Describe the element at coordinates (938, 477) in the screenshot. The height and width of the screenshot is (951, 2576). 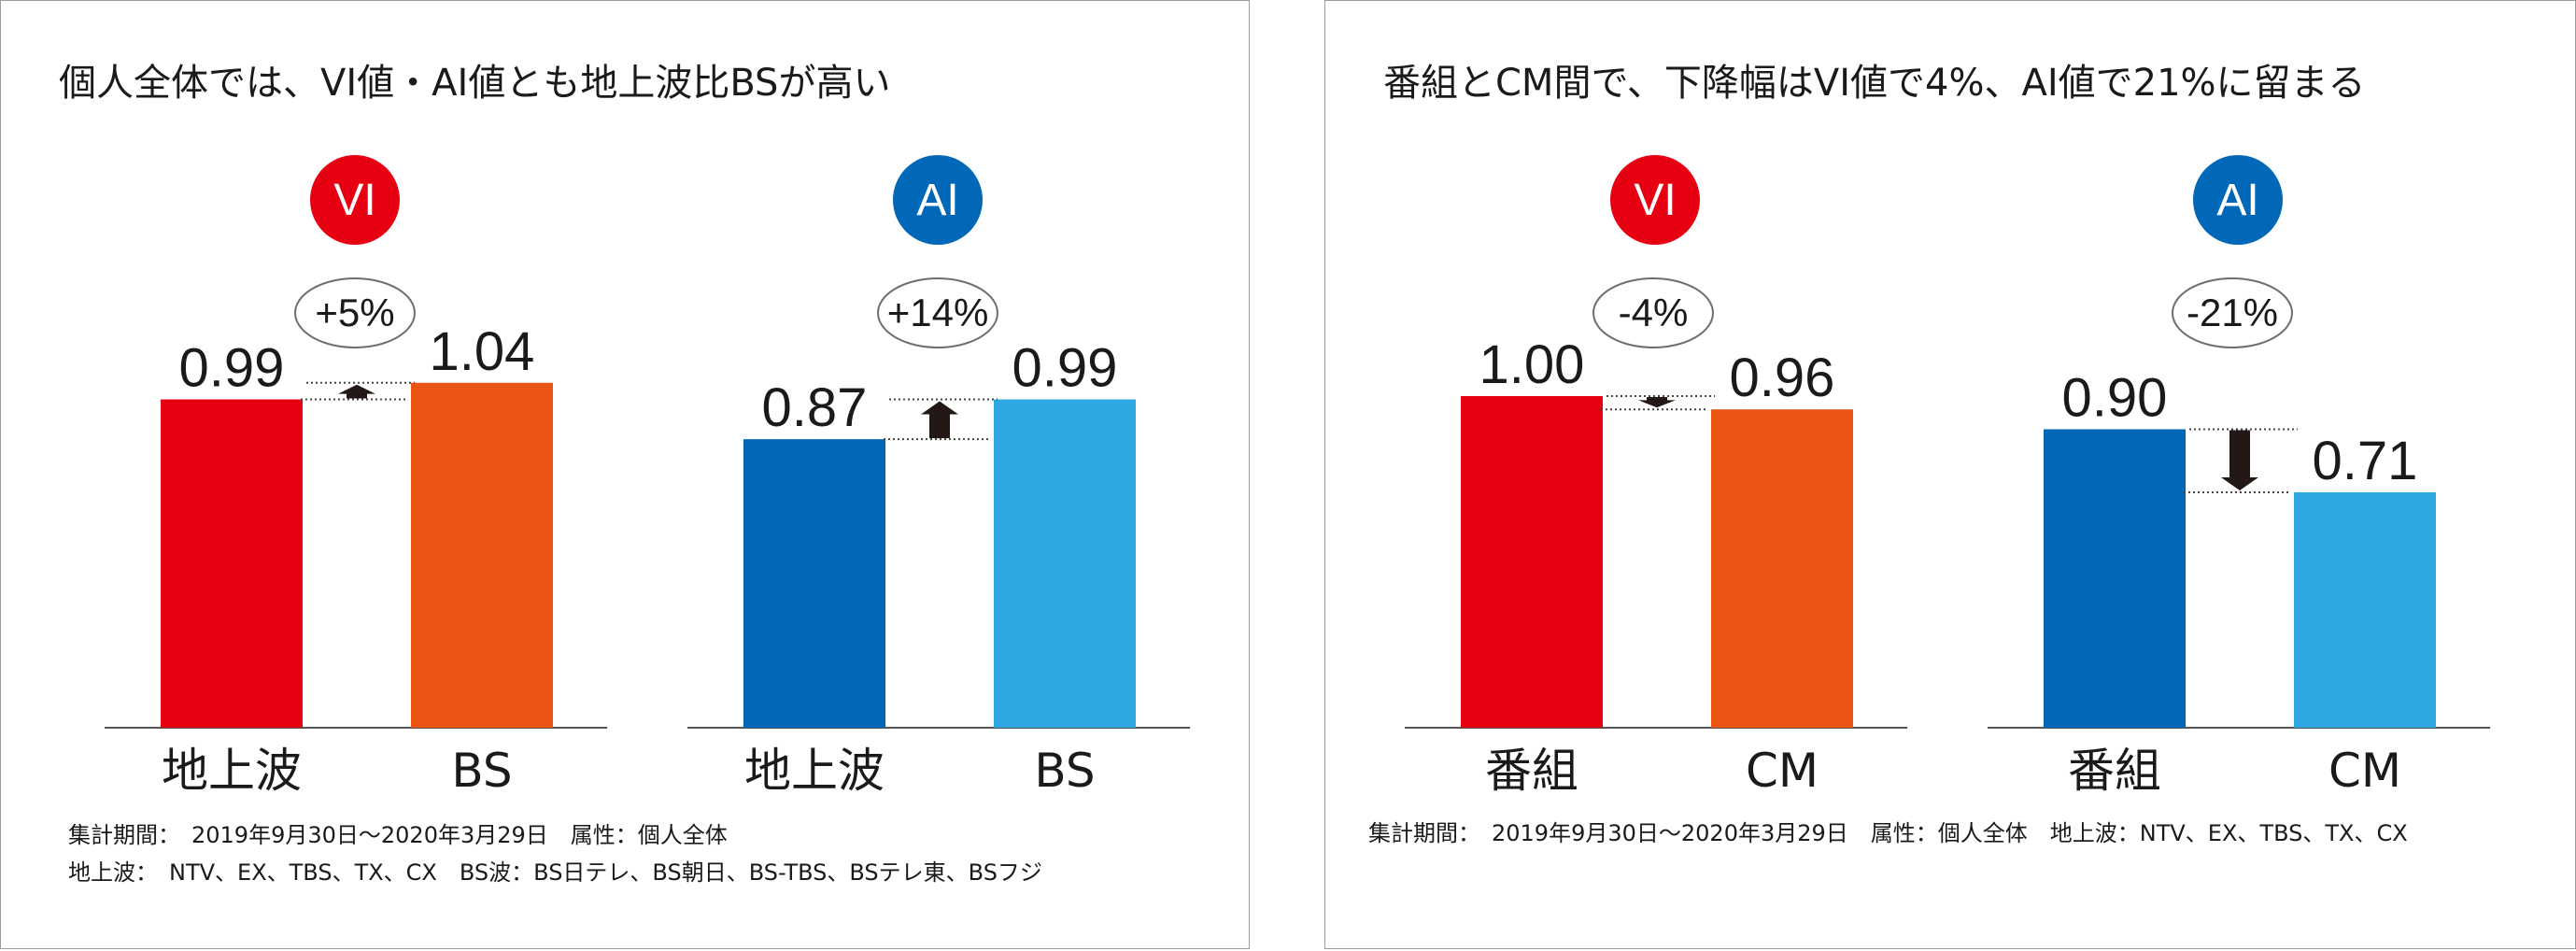
I see `chart-2: AI 0.87 地上波 0.99 BS +14%` at that location.